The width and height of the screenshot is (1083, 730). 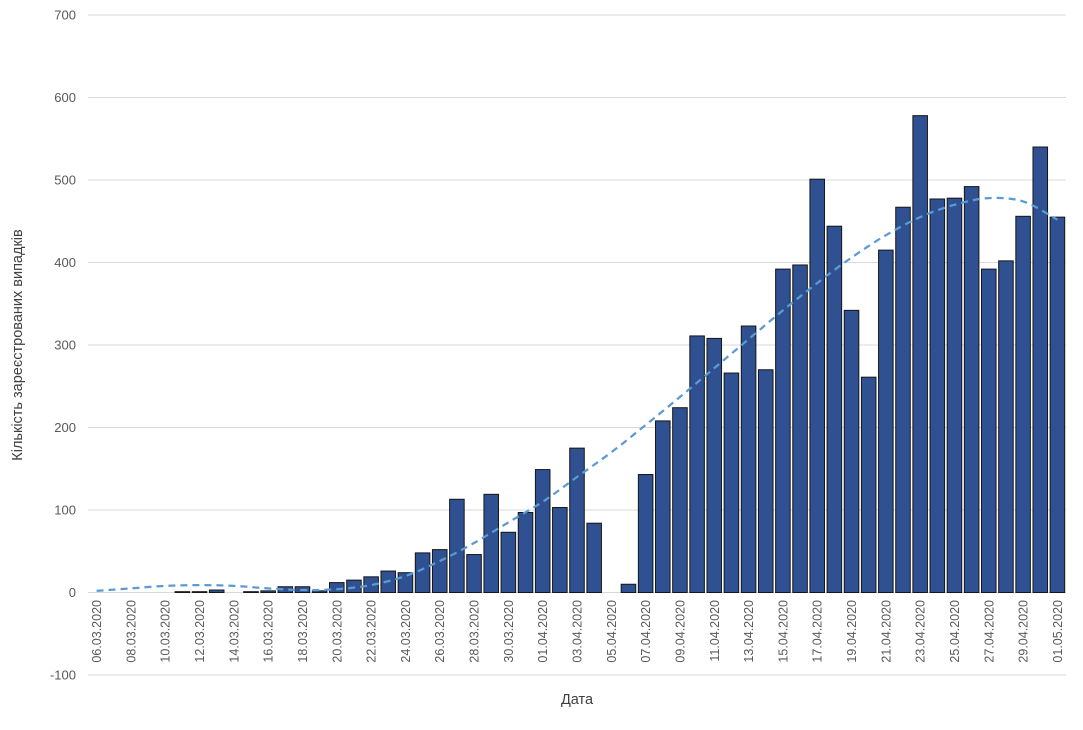 What do you see at coordinates (1058, 631) in the screenshot?
I see `x-tick-label: 01.05.2020` at bounding box center [1058, 631].